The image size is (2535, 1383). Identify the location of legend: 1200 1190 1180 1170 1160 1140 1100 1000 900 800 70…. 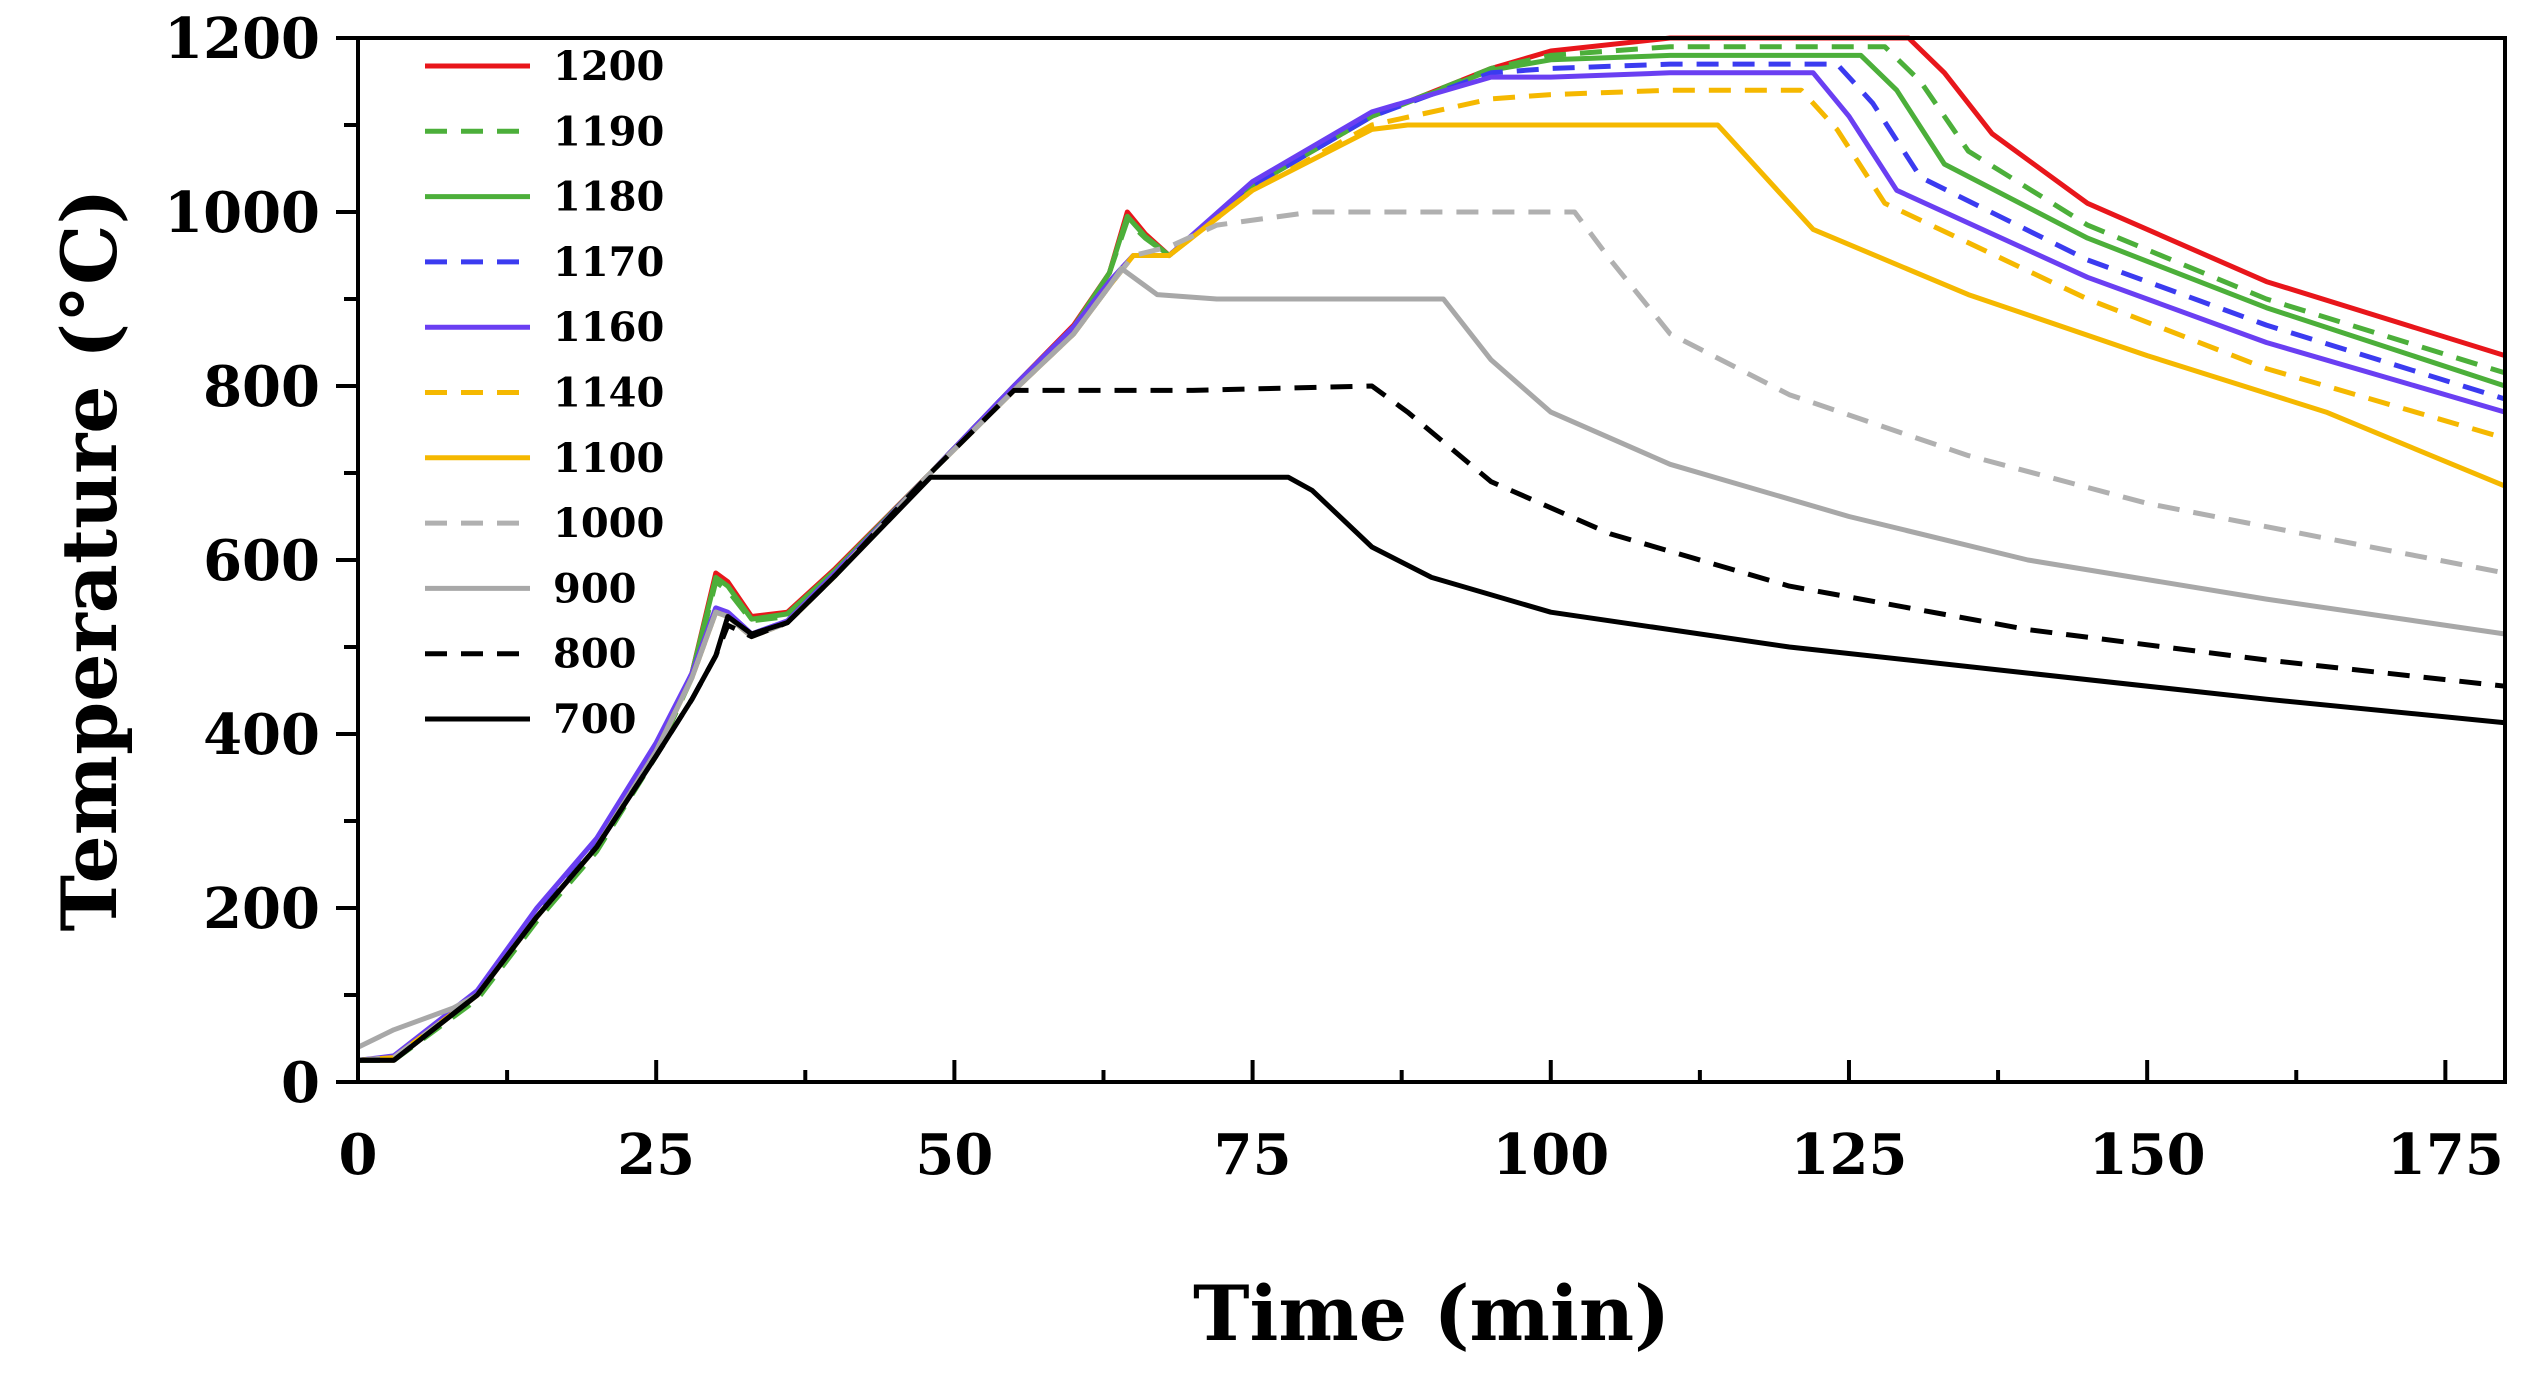
(544, 393).